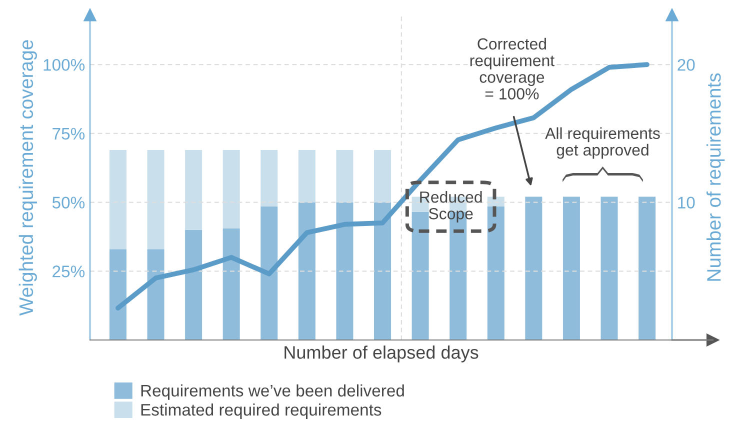 This screenshot has width=729, height=434. What do you see at coordinates (68, 272) in the screenshot?
I see `y-tick-label: 25%` at bounding box center [68, 272].